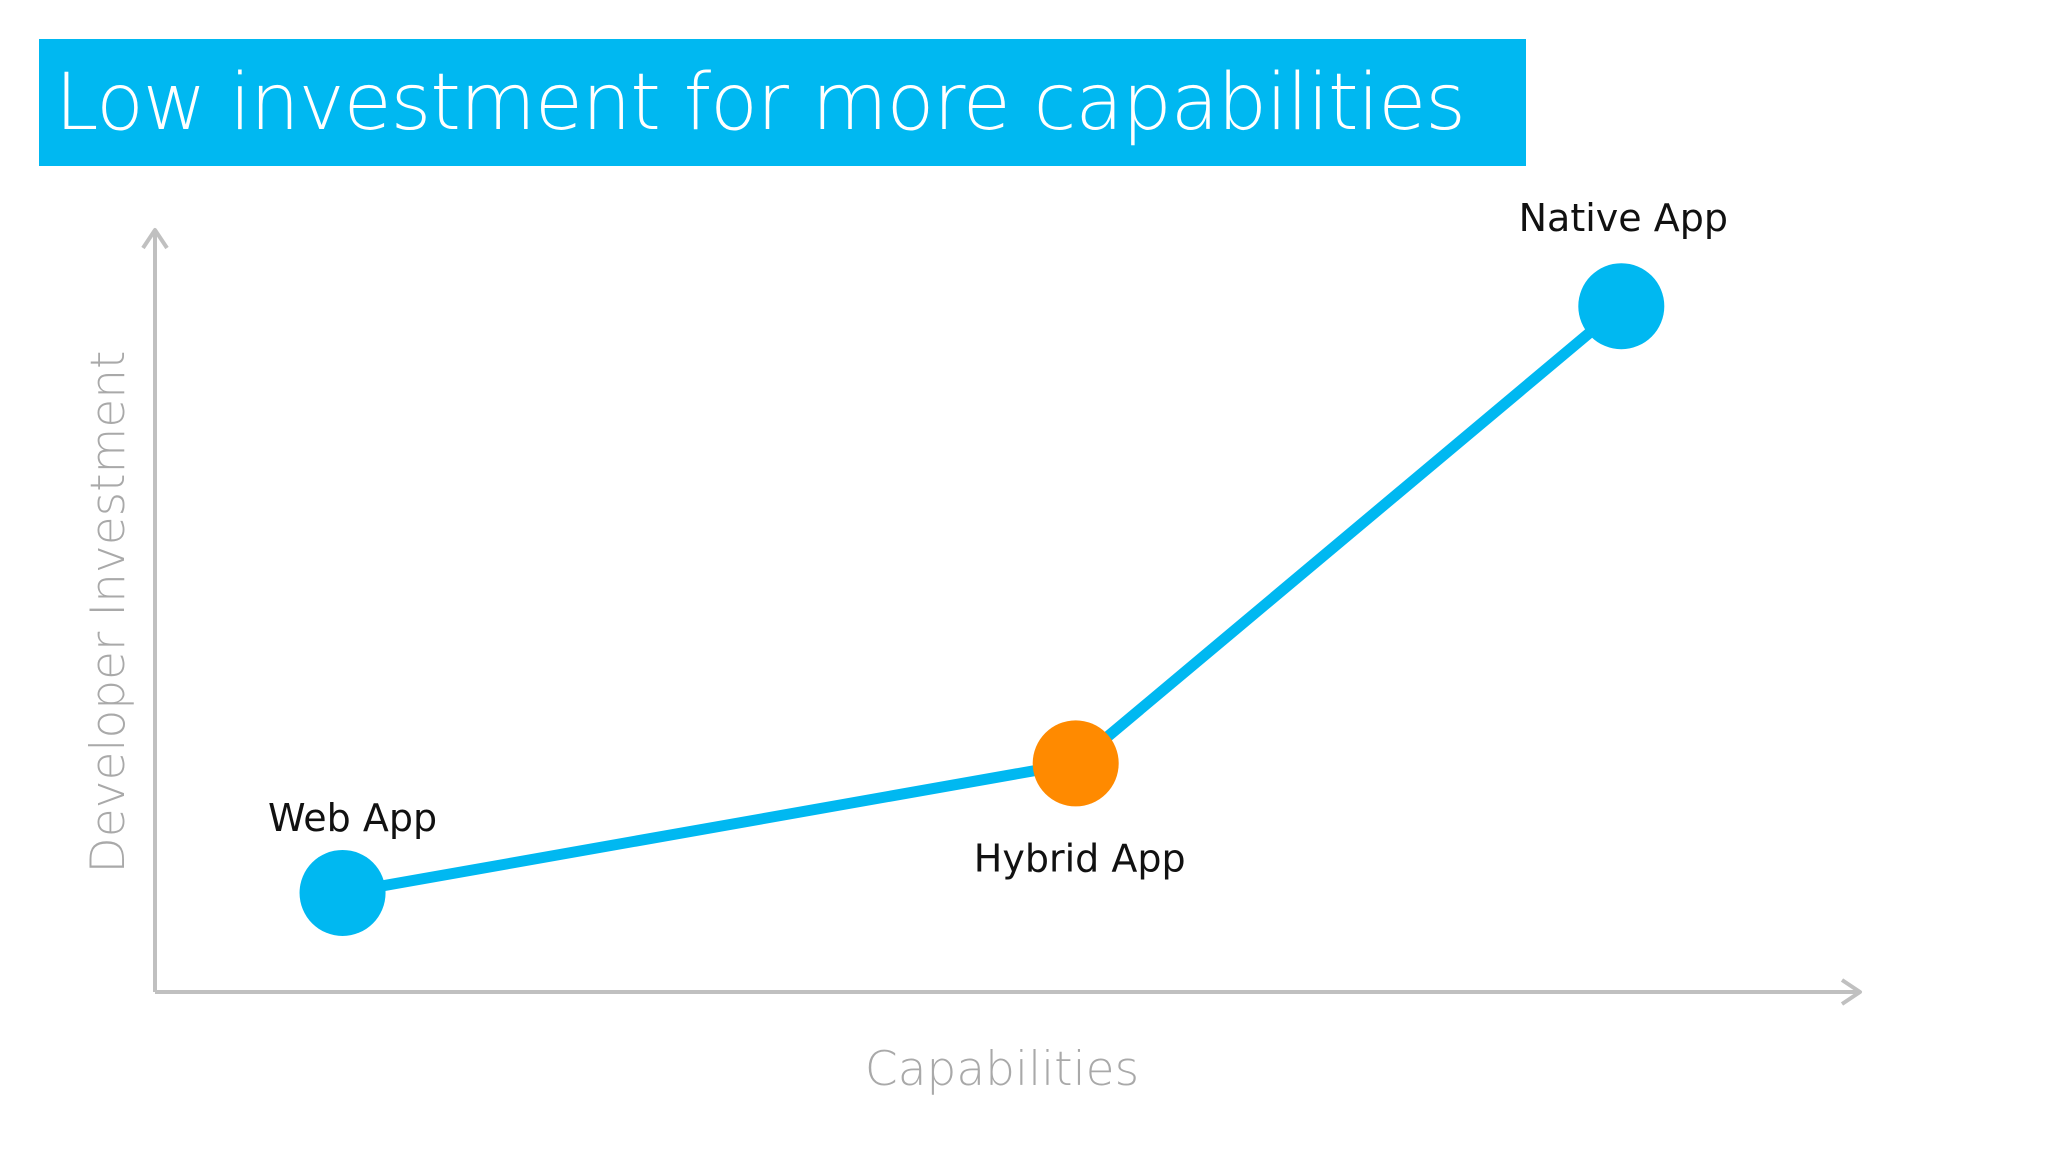  I want to click on label-web-app: Web App, so click(352, 818).